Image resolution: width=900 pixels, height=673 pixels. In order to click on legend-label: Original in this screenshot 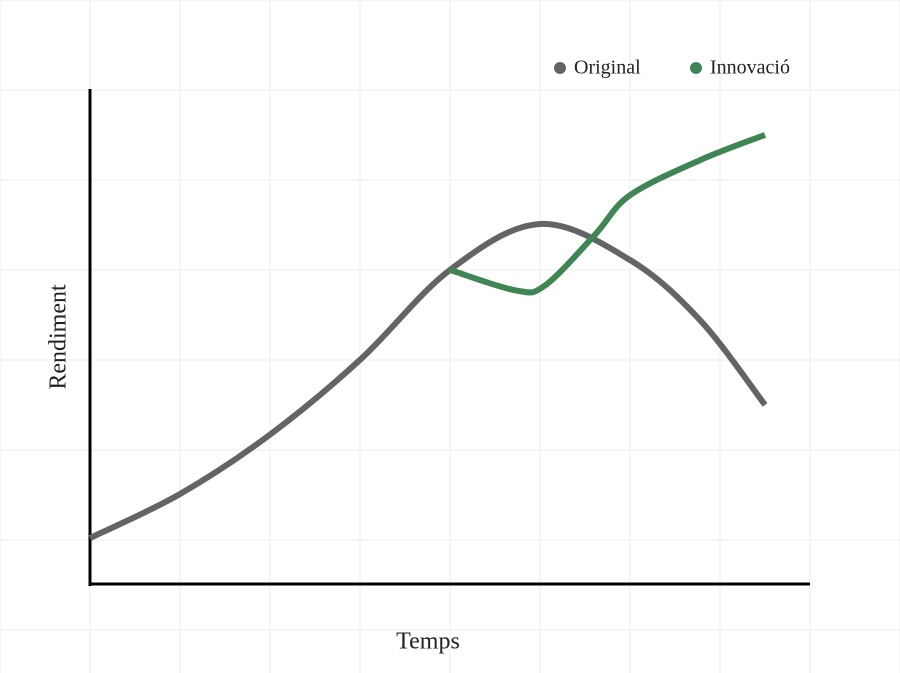, I will do `click(607, 68)`.